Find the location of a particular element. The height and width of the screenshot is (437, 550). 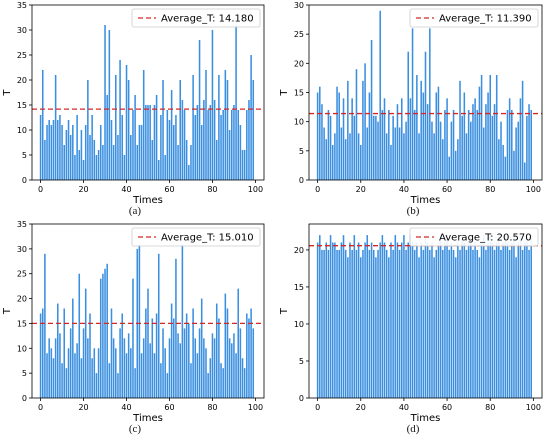

caption-d: (d) is located at coordinates (413, 429).